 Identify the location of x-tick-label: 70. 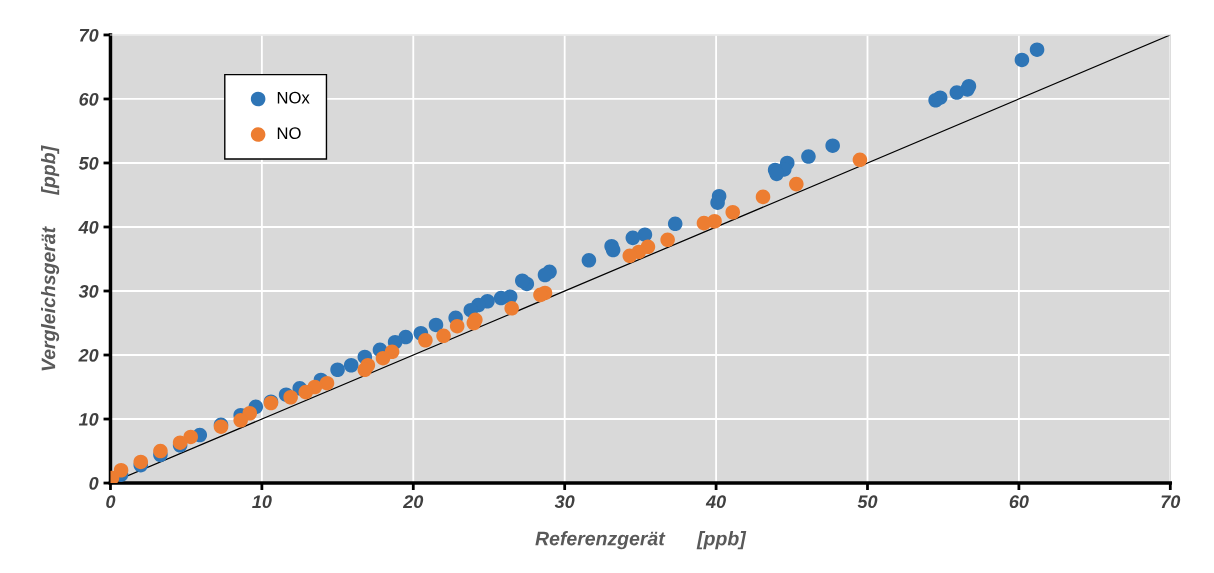
(1171, 502).